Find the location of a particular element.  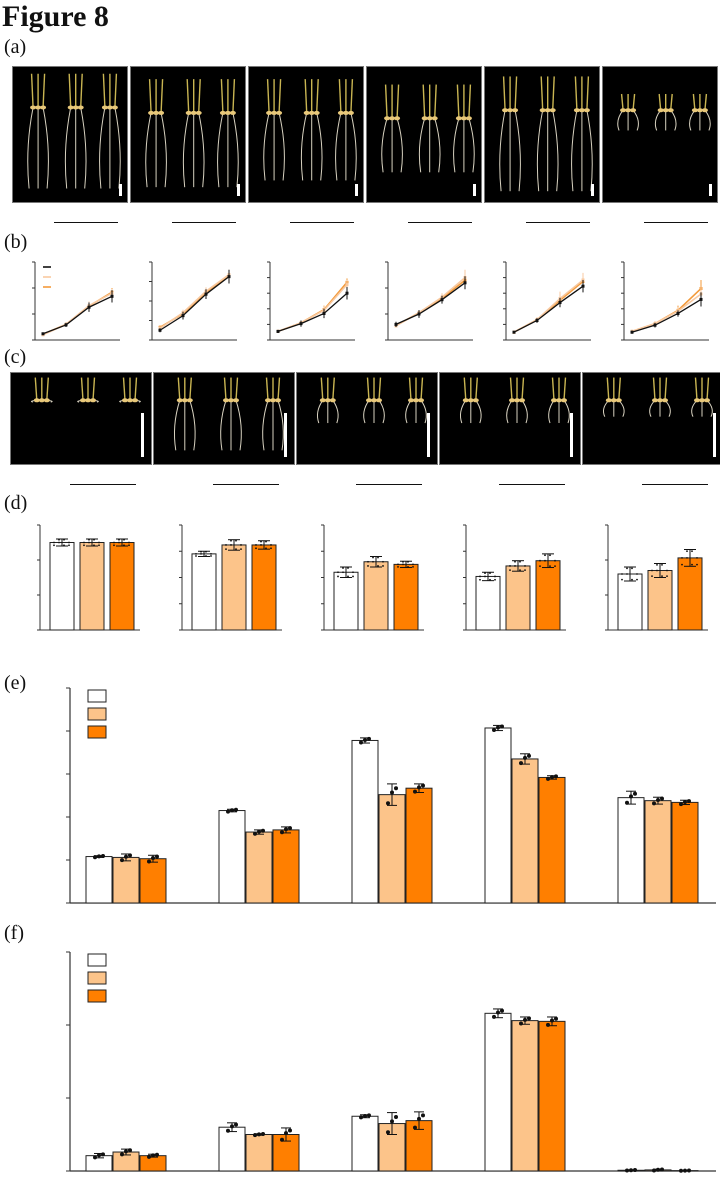

panel-label-f: (f) is located at coordinates (14, 933).